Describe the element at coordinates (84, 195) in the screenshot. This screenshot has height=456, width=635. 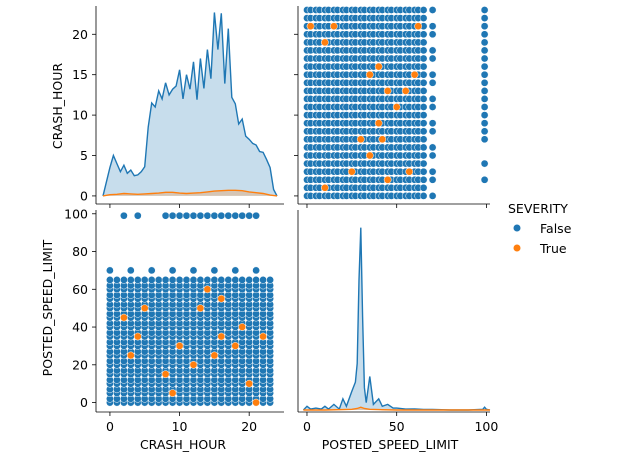
I see `crash-hour-kde-ytick-label: 0` at that location.